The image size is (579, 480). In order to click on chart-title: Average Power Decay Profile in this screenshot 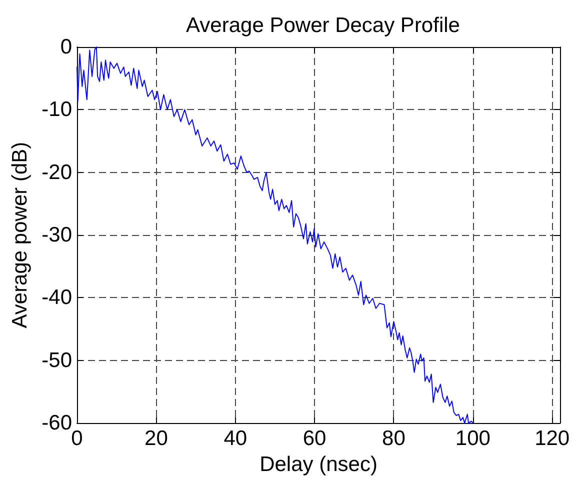, I will do `click(323, 25)`.